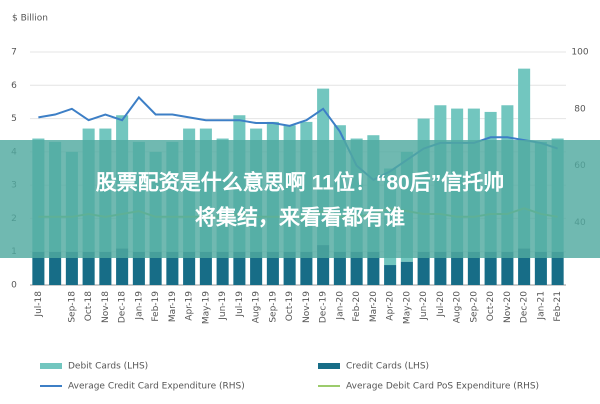 The width and height of the screenshot is (600, 404). I want to click on legend-label: Average Debit Card PoS Expenditure (RHS), so click(442, 387).